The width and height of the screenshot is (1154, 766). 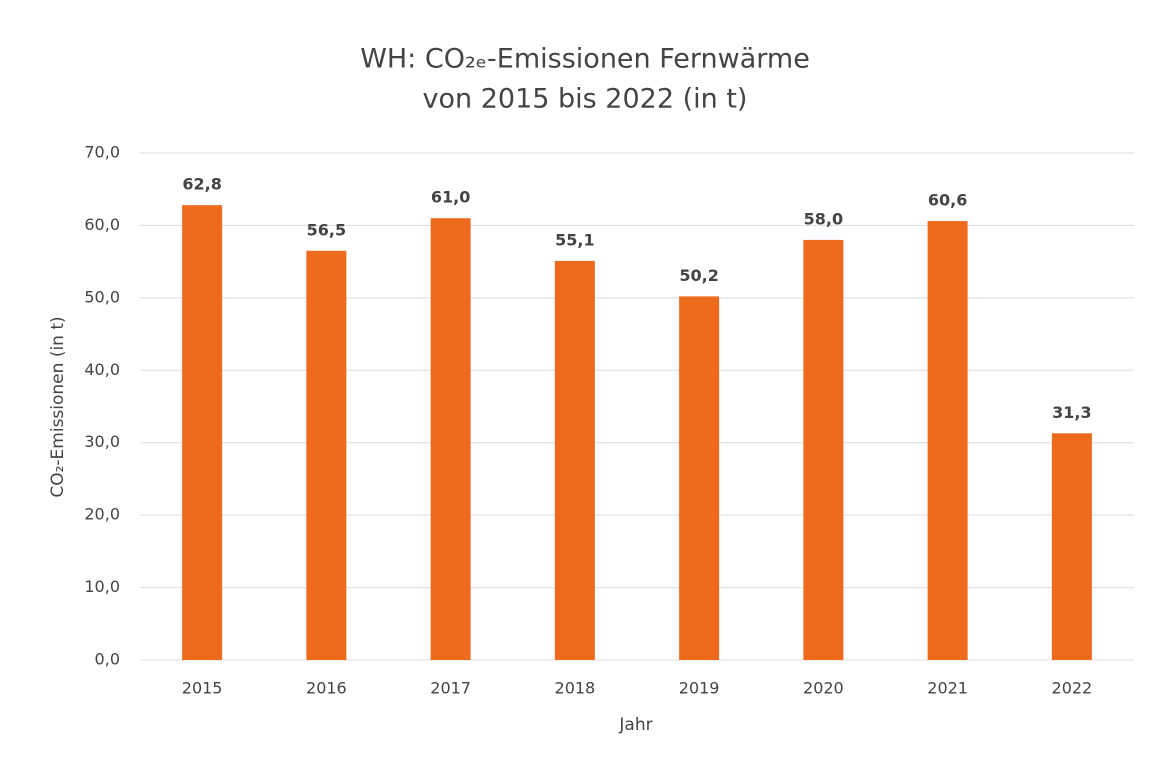 I want to click on data-label: 62,8, so click(x=201, y=184).